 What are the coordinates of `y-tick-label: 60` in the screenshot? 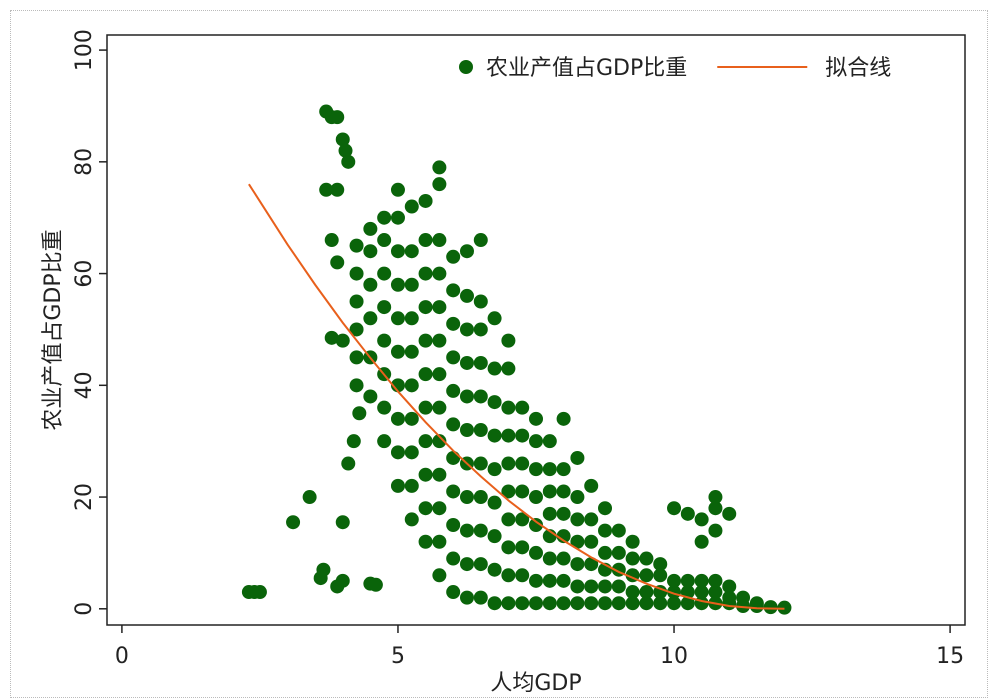 It's located at (84, 274).